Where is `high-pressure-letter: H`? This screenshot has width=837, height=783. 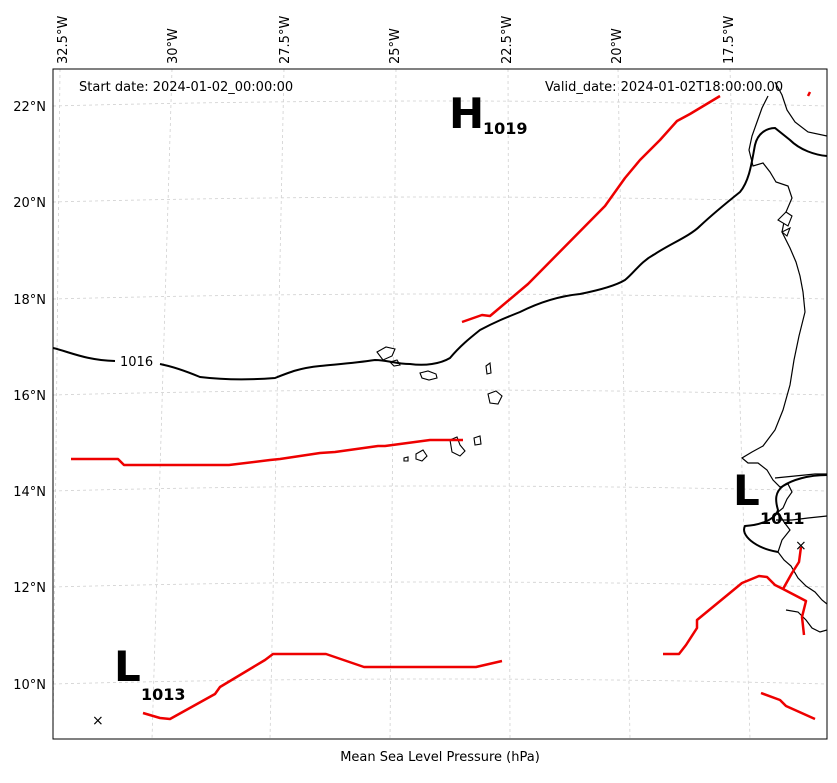 high-pressure-letter: H is located at coordinates (466, 113).